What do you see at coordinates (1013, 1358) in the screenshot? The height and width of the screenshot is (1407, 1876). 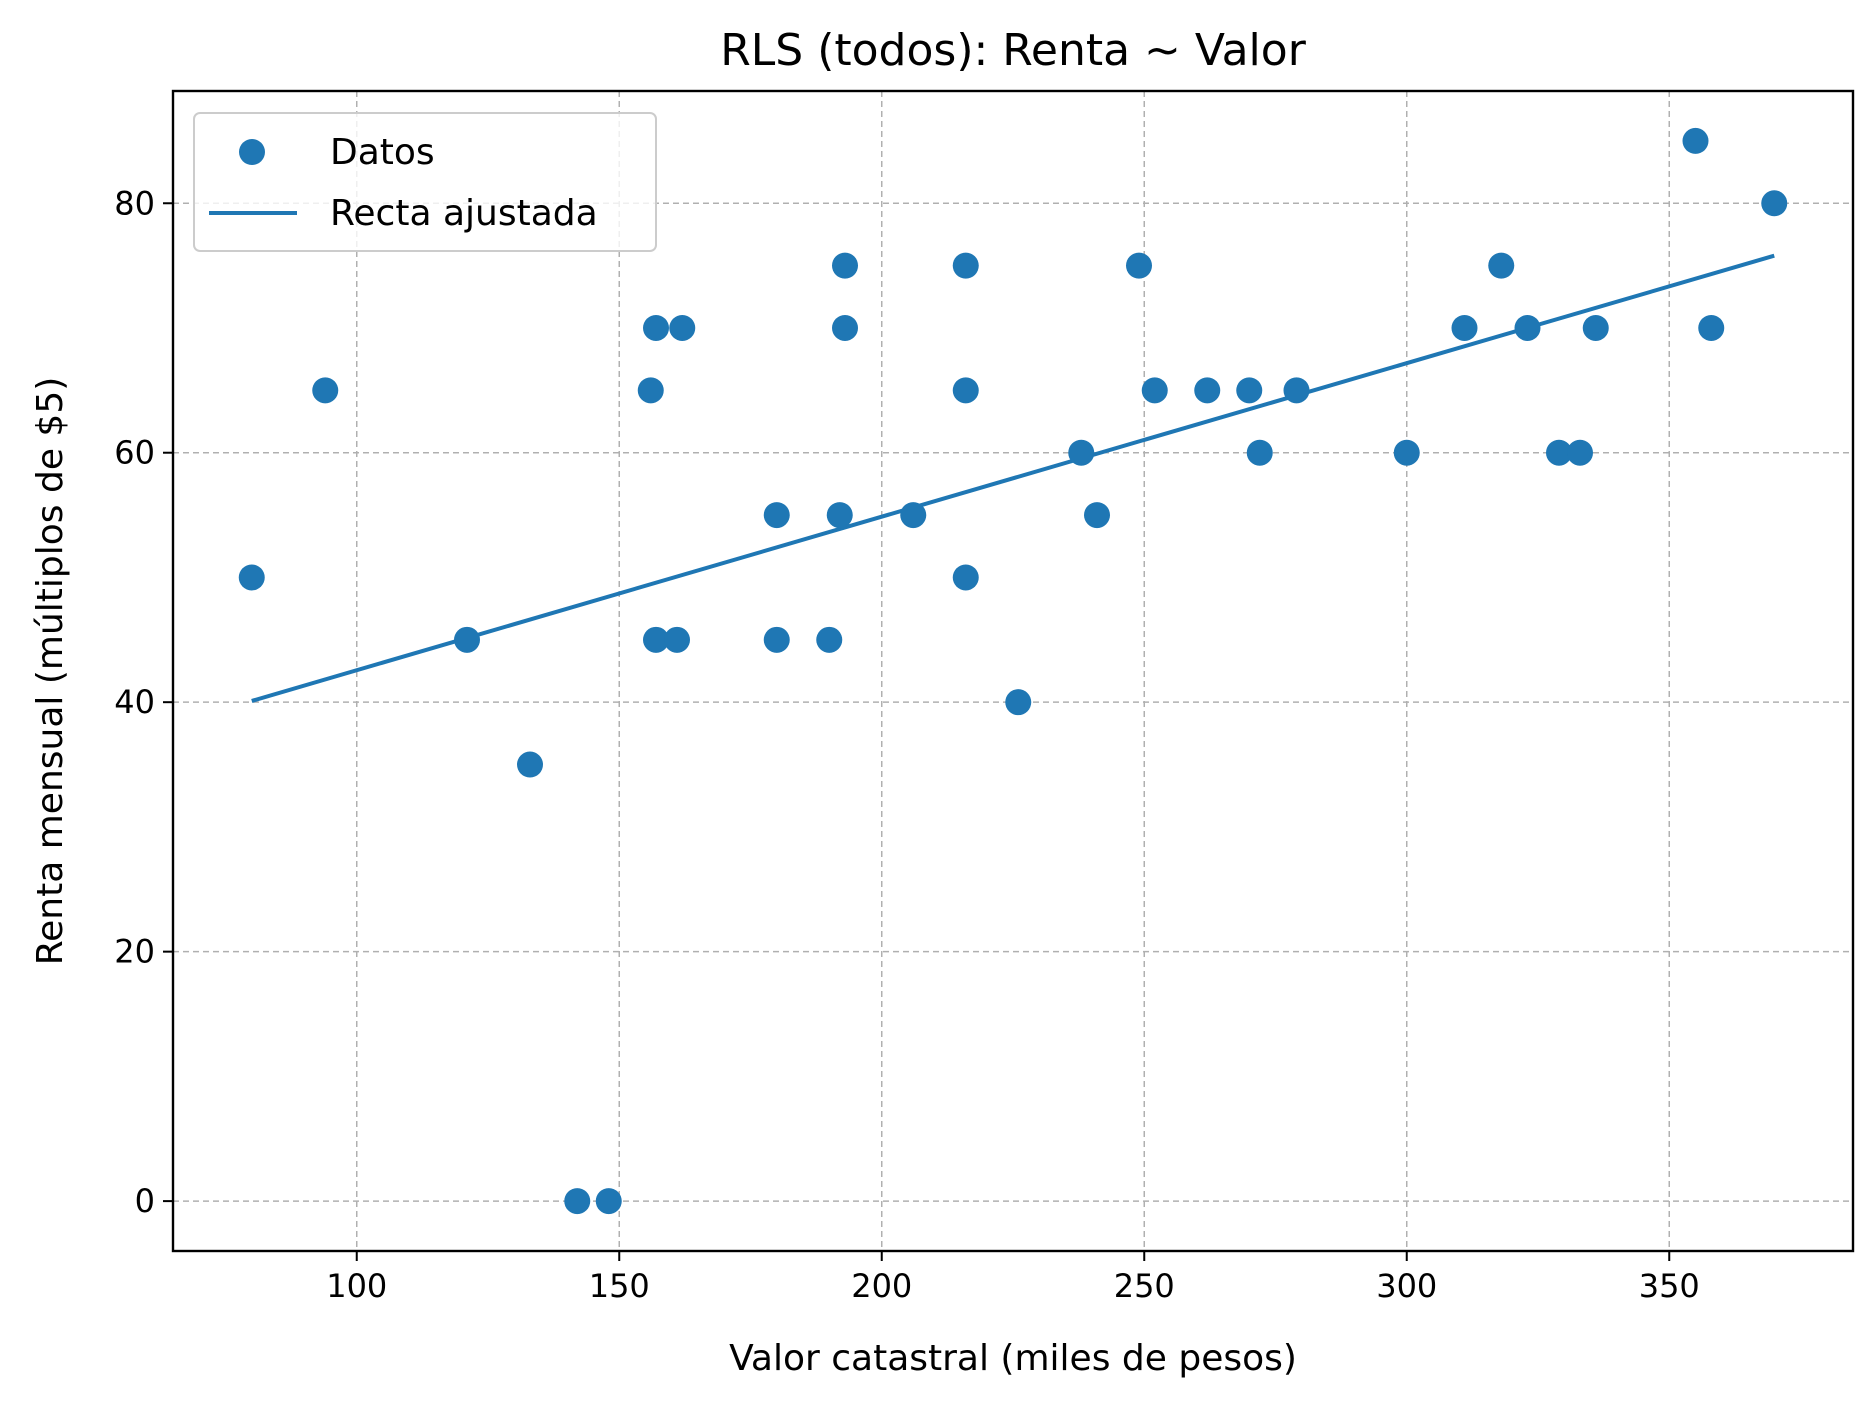 I see `x-axis-label: Valor catastral (miles de pesos)` at bounding box center [1013, 1358].